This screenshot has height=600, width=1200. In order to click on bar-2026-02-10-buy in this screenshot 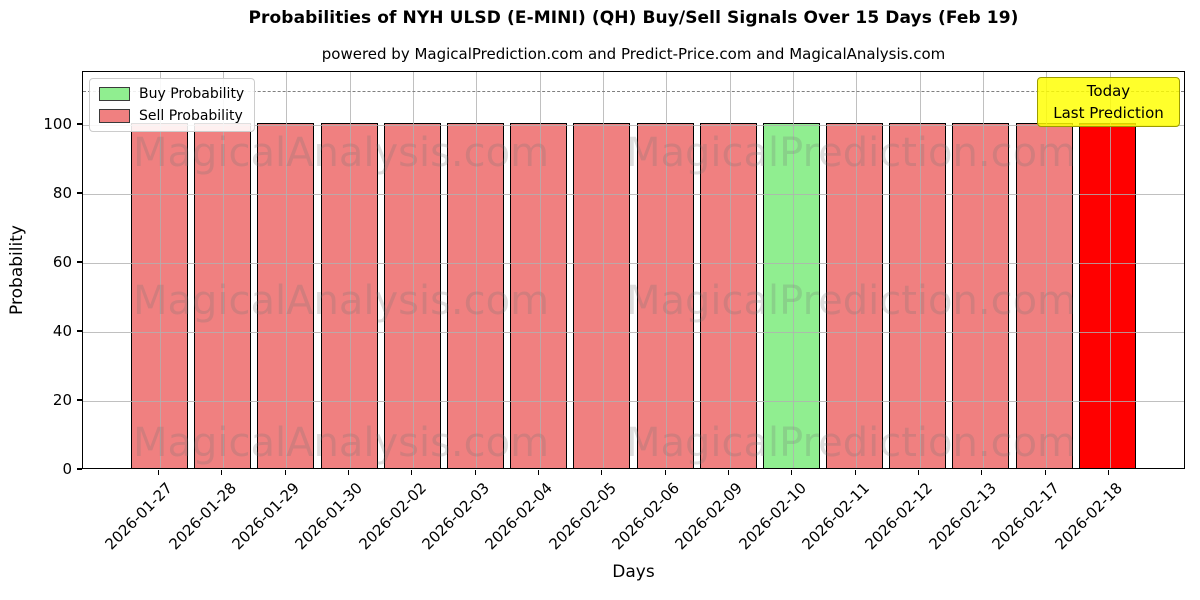, I will do `click(791, 295)`.